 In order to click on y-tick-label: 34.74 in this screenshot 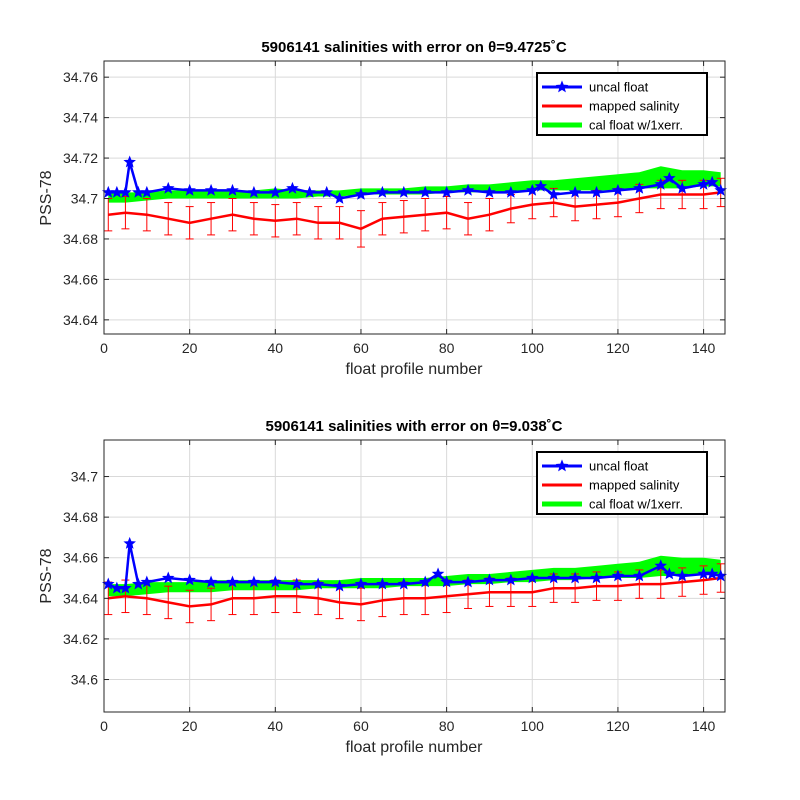, I will do `click(80, 118)`.